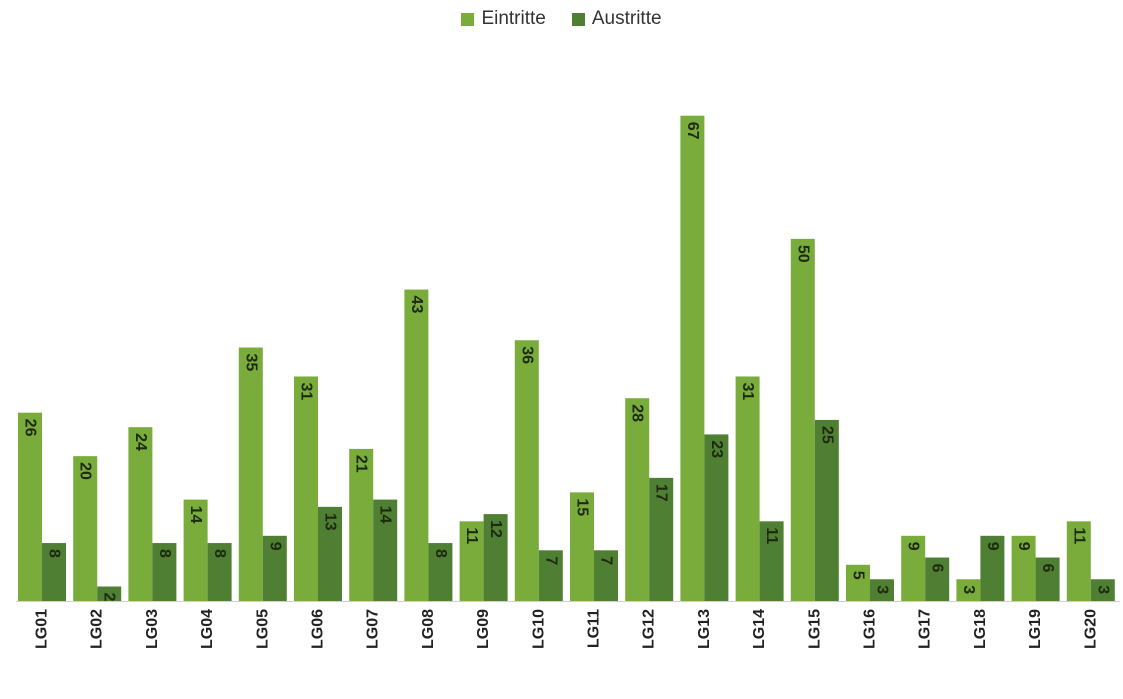 The height and width of the screenshot is (699, 1123). What do you see at coordinates (385, 515) in the screenshot?
I see `data-label-austritte-lg07: 14` at bounding box center [385, 515].